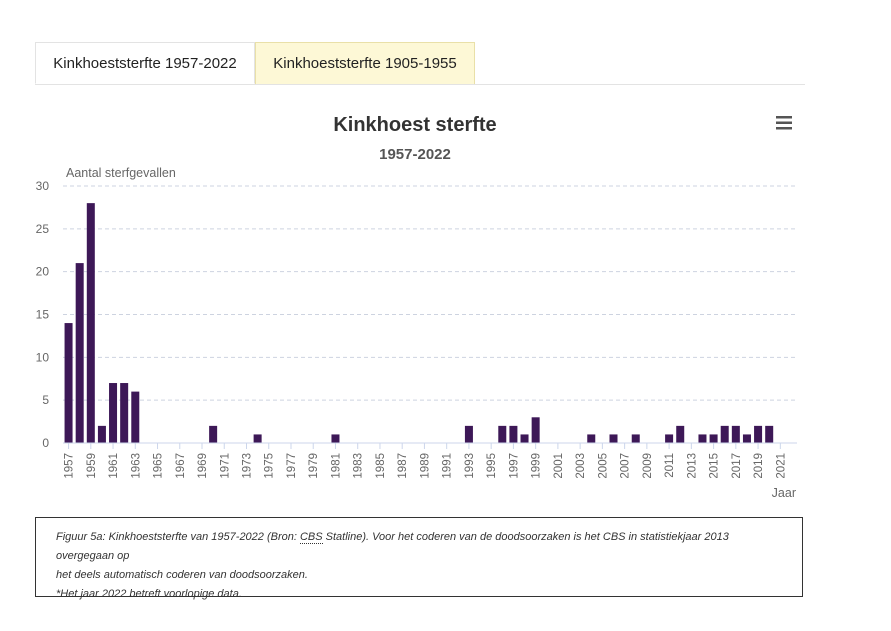 The image size is (891, 631). I want to click on bar-1957, so click(68, 383).